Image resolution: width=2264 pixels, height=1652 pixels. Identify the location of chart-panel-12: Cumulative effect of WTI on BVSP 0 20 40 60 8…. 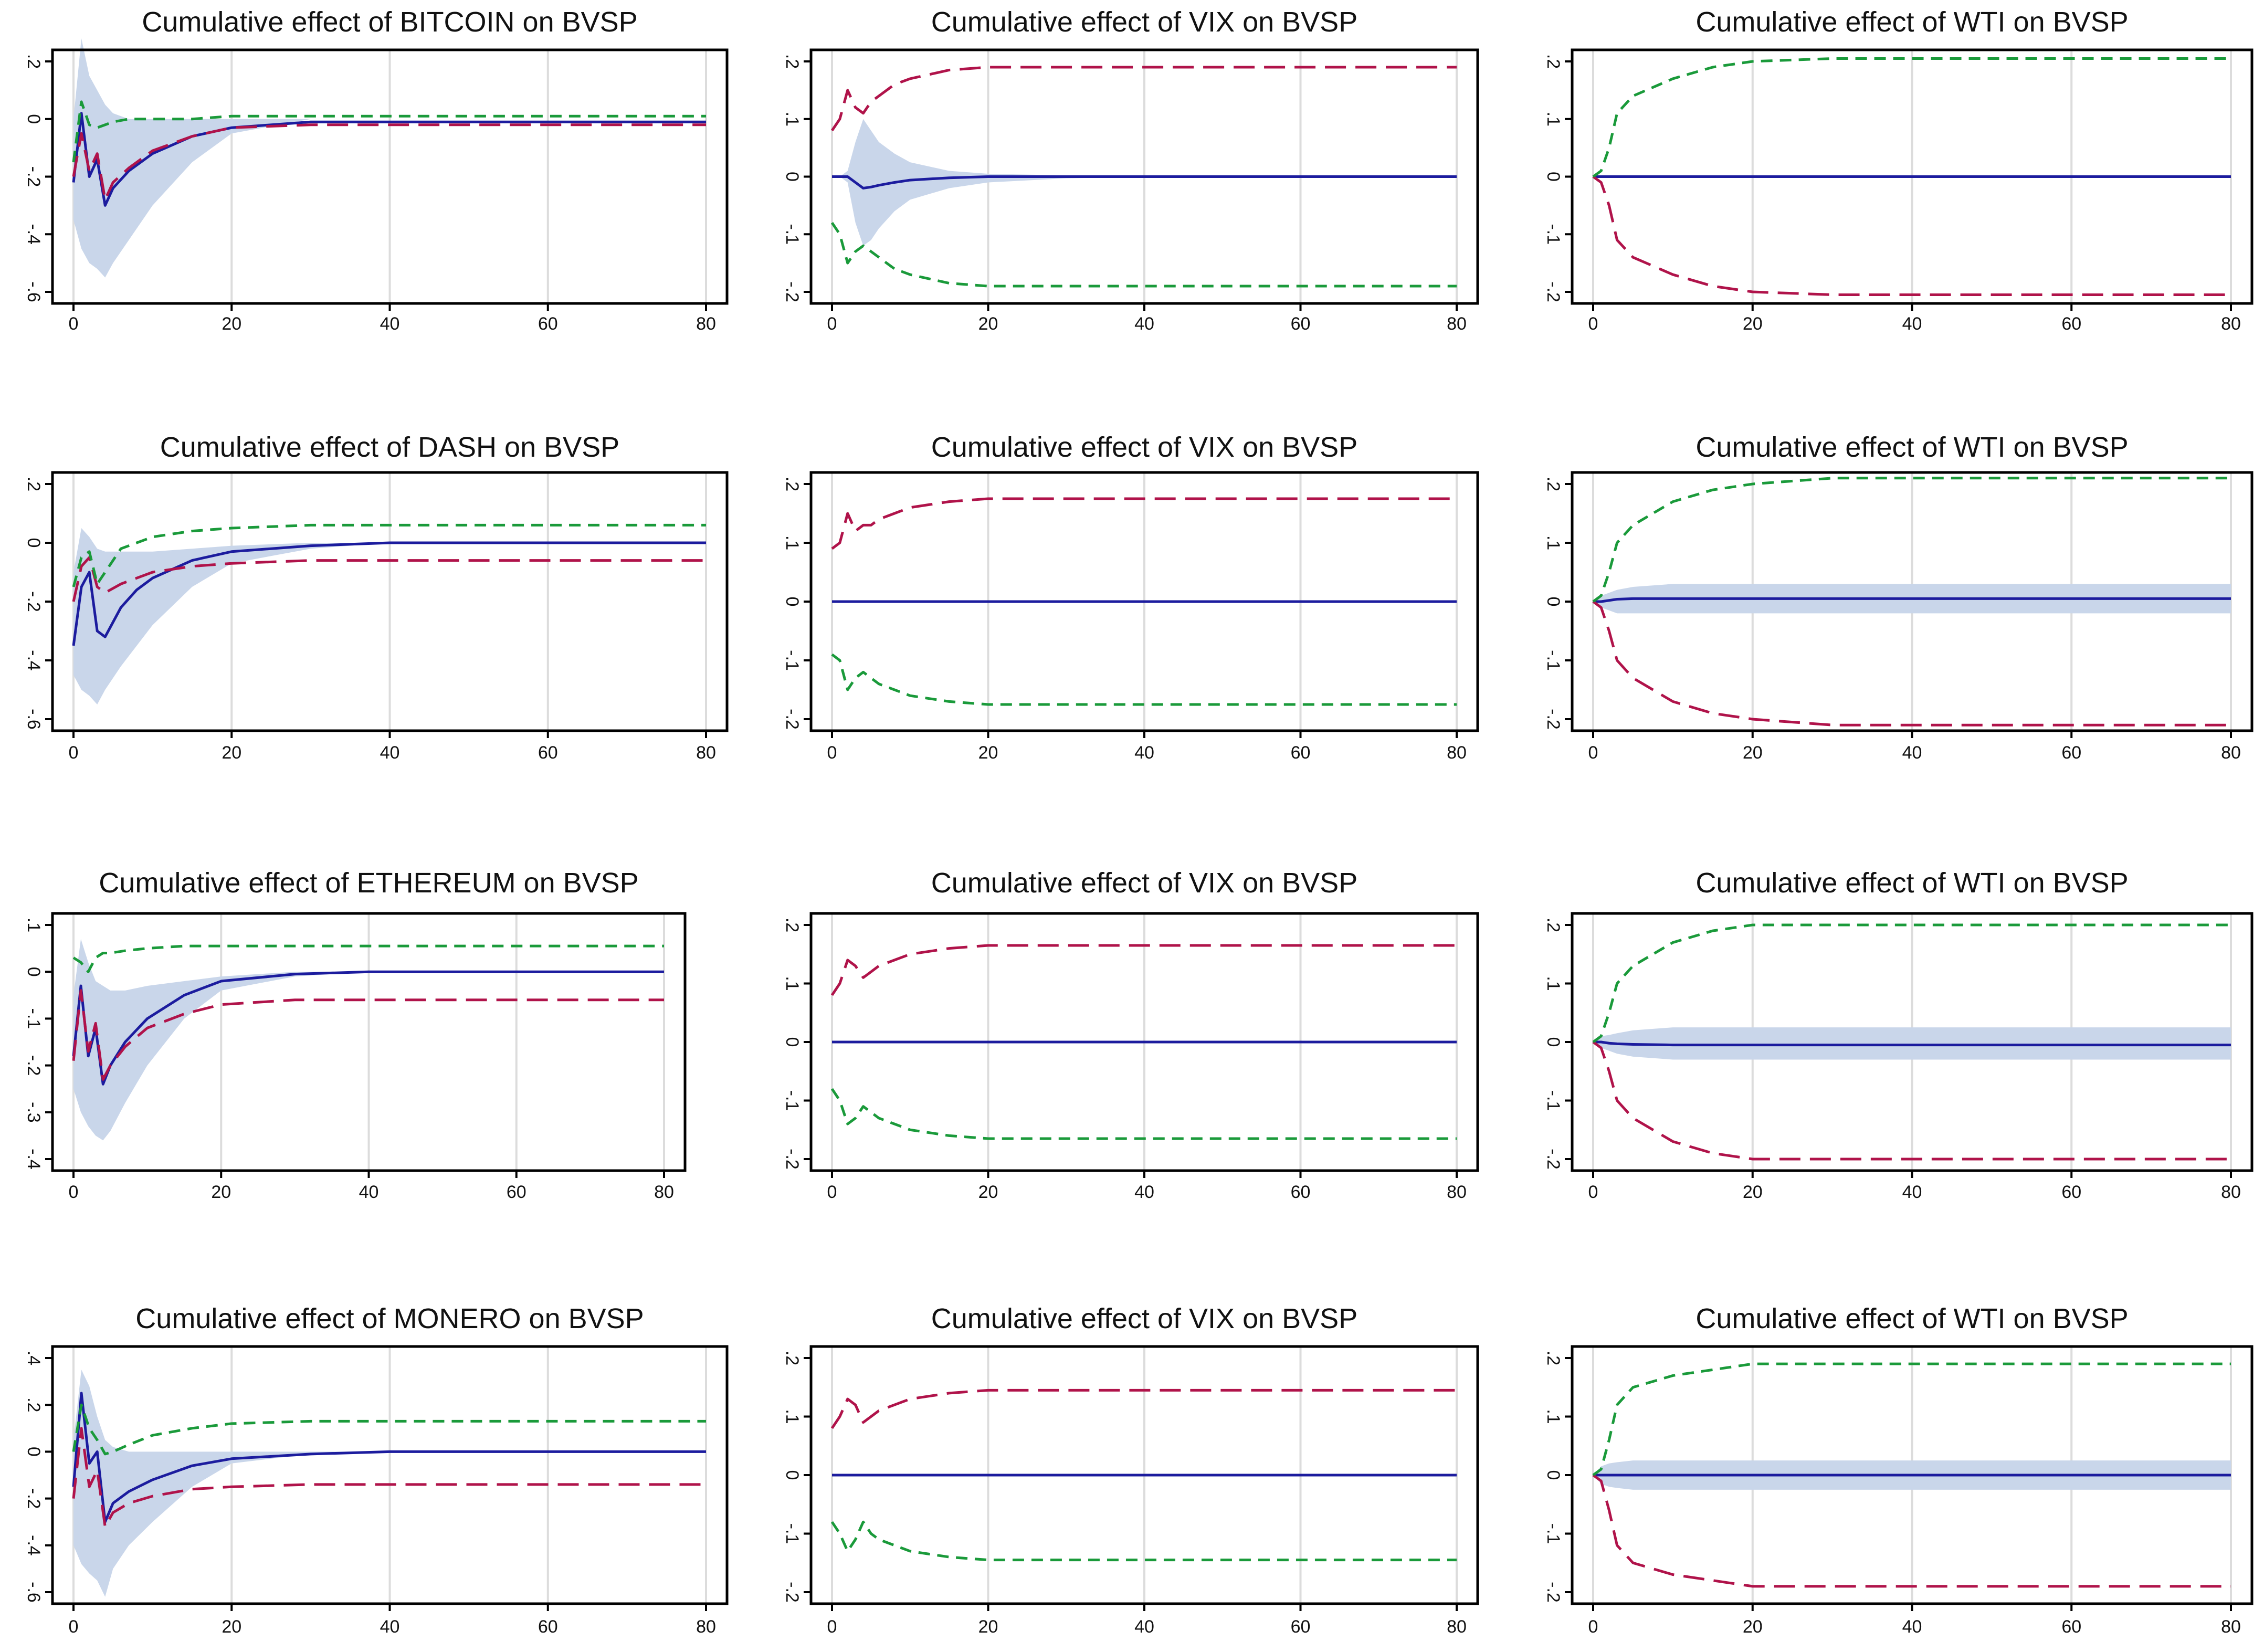
(1899, 1470).